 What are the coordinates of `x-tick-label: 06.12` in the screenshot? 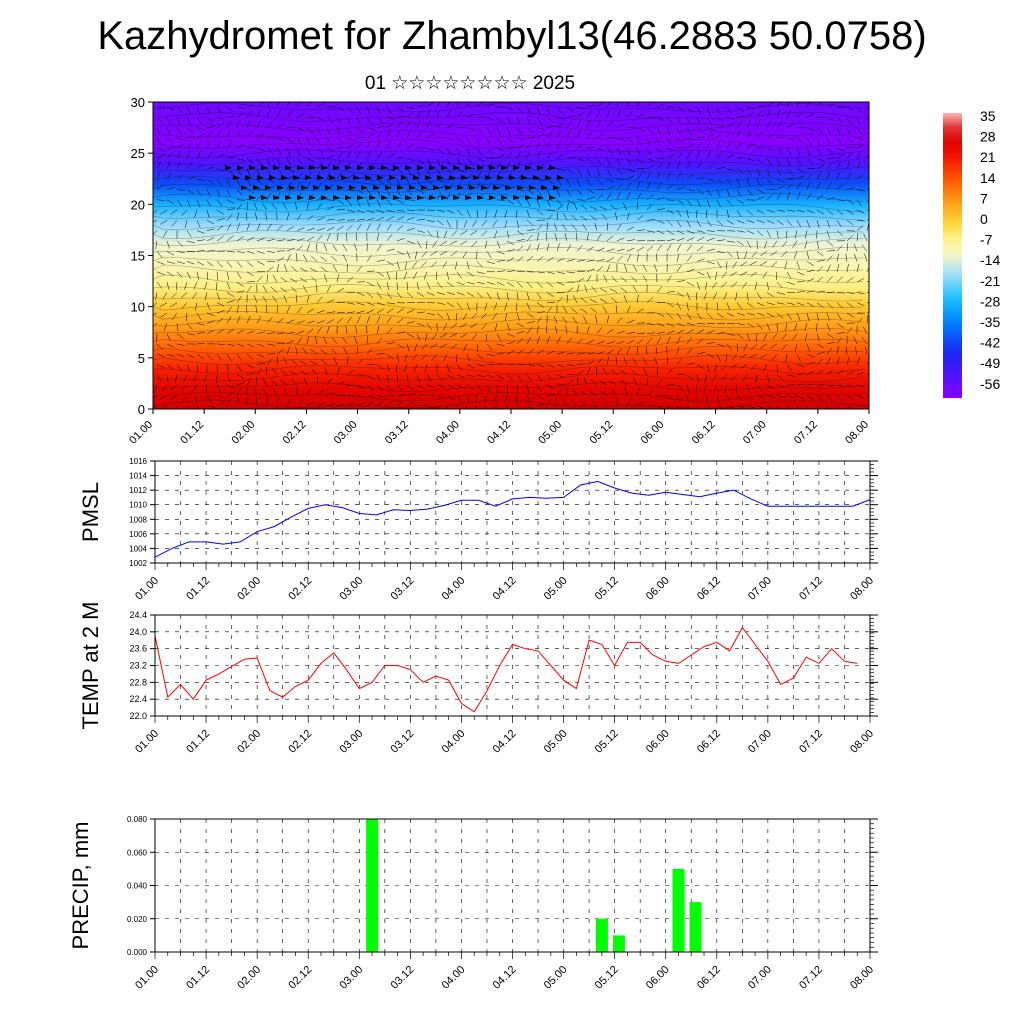 It's located at (709, 978).